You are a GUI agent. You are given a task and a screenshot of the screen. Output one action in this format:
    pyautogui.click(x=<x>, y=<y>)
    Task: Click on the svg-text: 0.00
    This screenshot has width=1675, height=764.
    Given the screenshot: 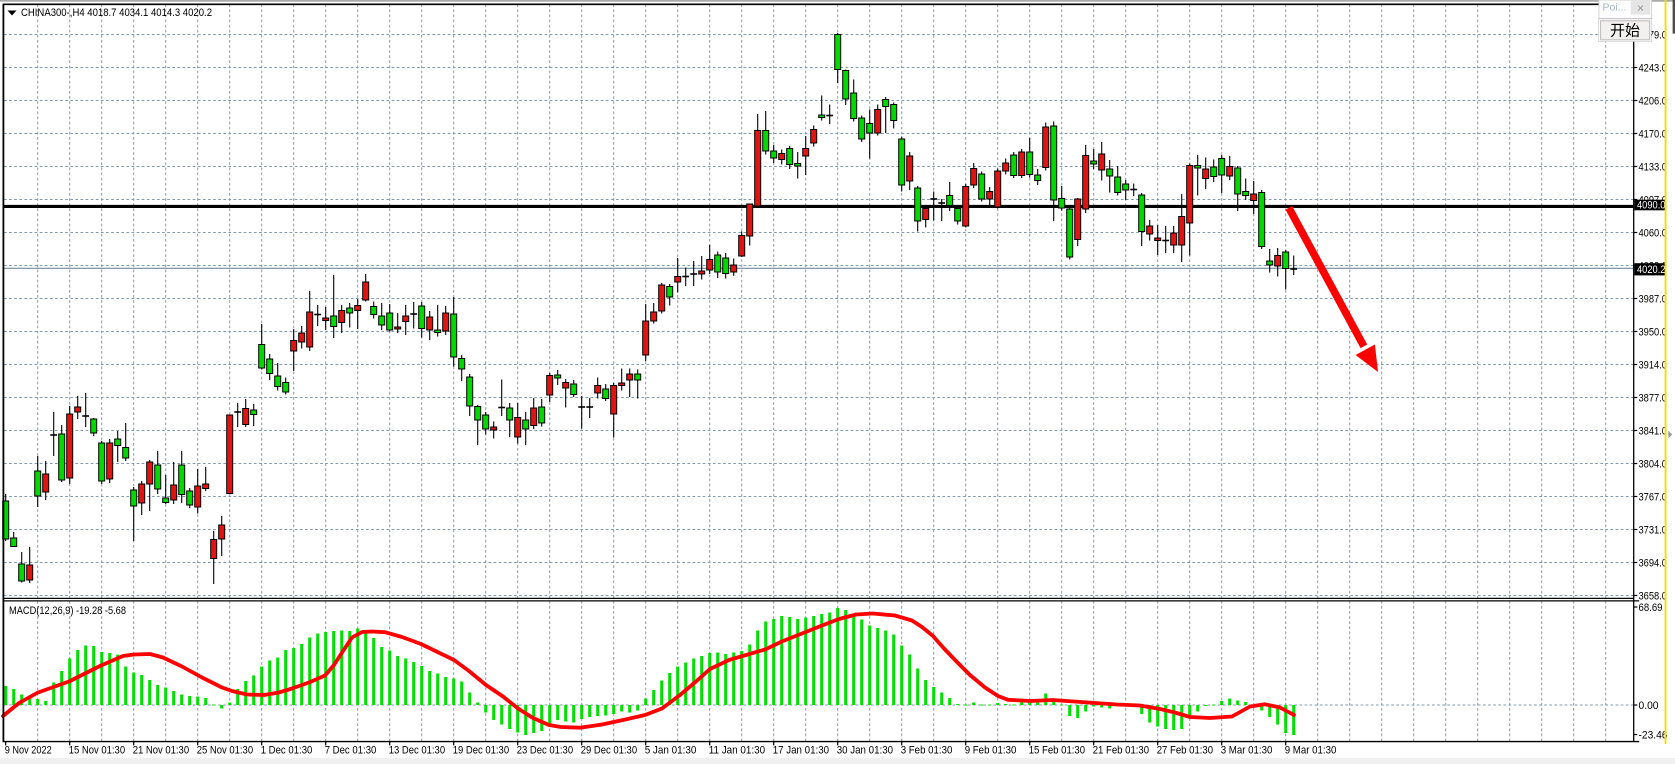 What is the action you would take?
    pyautogui.click(x=1649, y=706)
    